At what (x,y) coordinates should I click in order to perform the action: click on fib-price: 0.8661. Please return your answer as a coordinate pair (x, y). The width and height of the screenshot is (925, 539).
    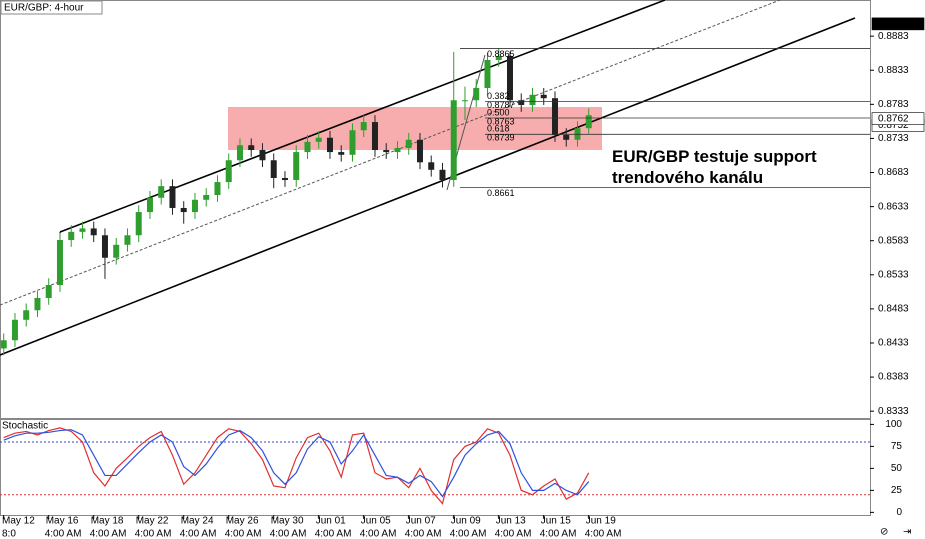
    Looking at the image, I should click on (501, 193).